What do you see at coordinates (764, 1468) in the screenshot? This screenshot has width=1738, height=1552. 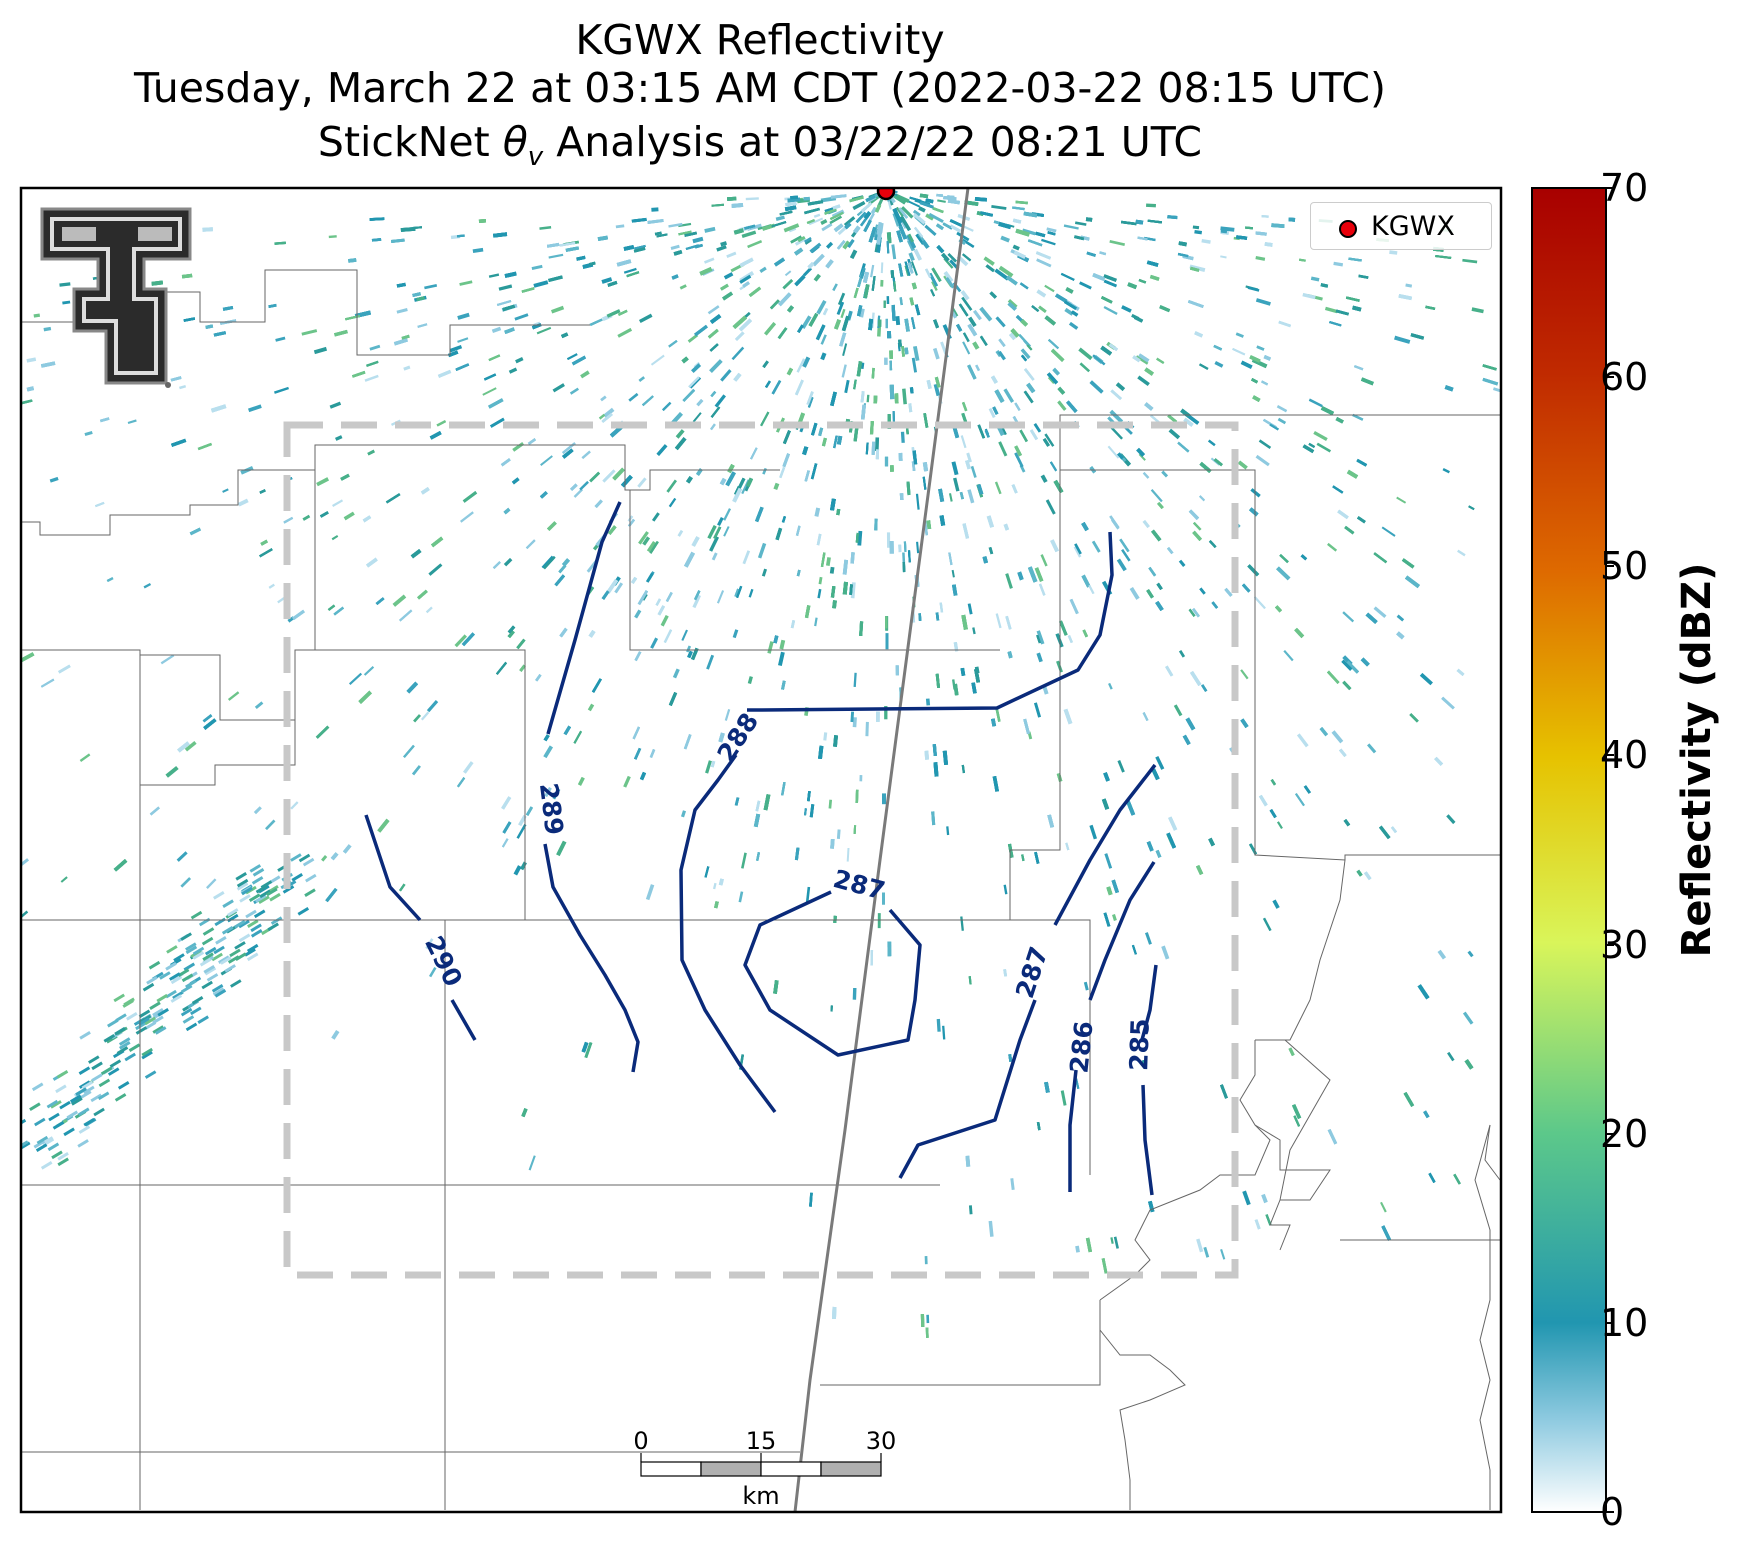 I see `scale-bar: 0 15 30 km` at bounding box center [764, 1468].